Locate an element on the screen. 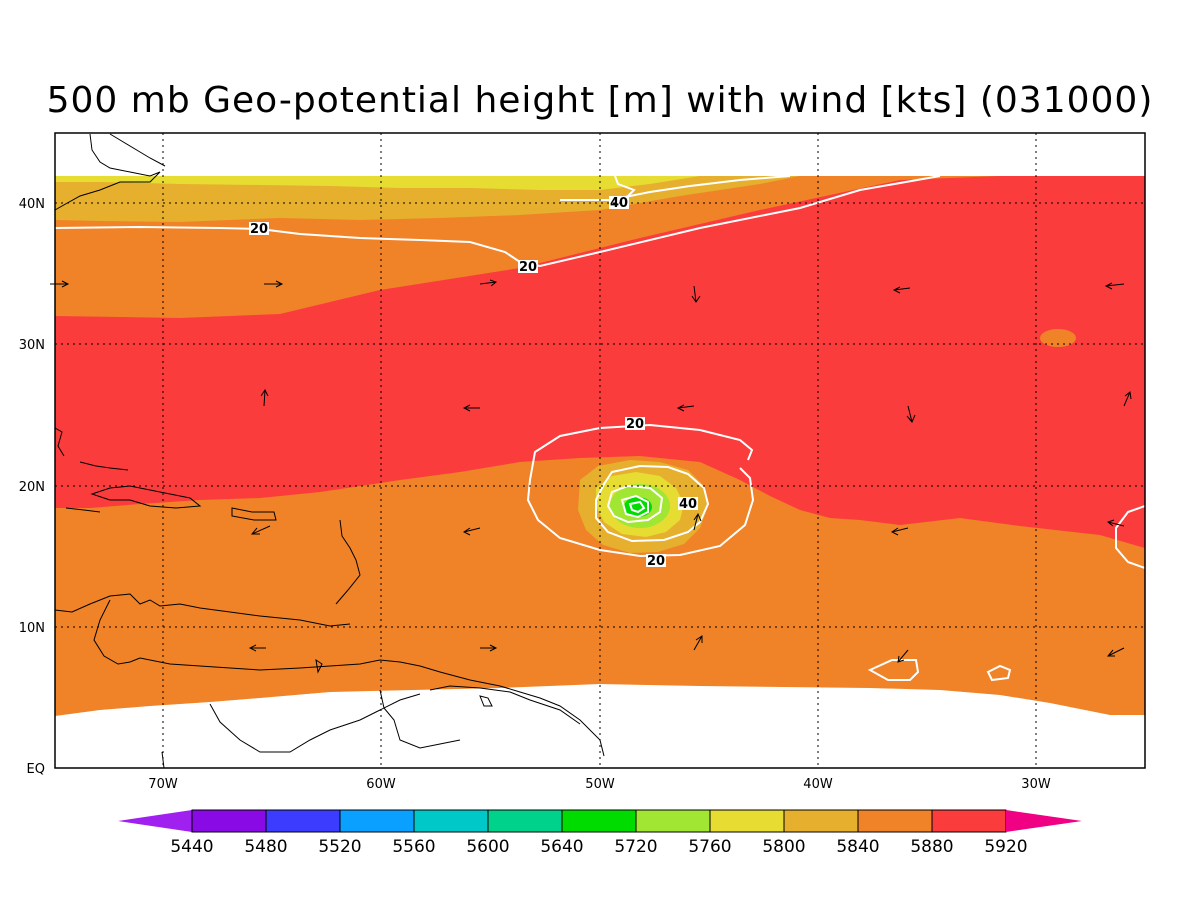 The image size is (1200, 900). colorbar-right-arrow is located at coordinates (1044, 821).